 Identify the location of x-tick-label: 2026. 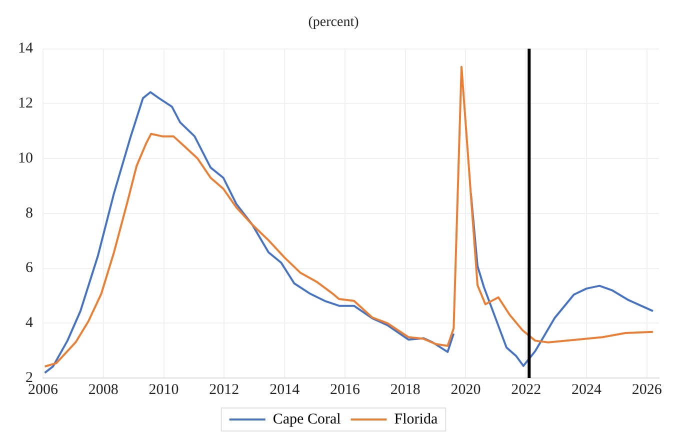
(647, 390).